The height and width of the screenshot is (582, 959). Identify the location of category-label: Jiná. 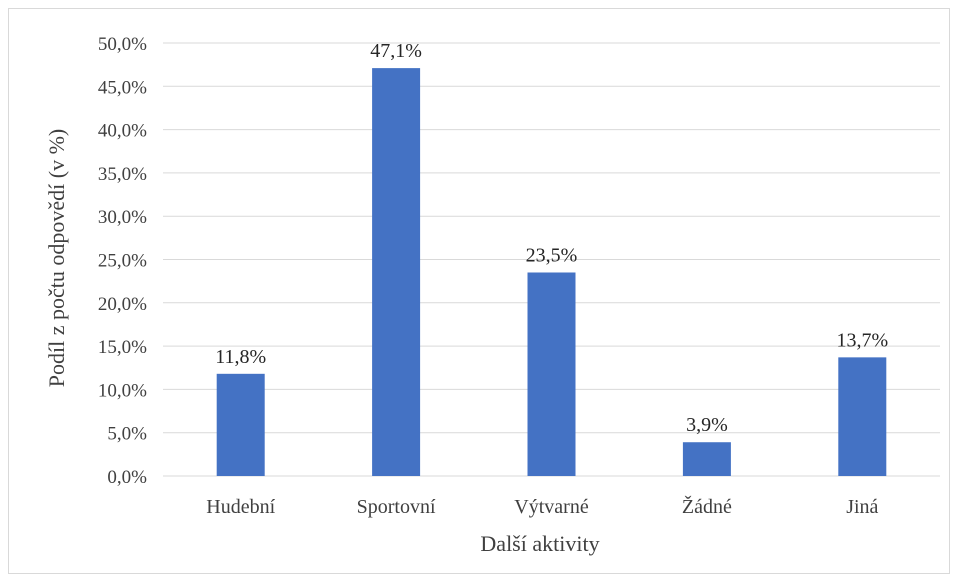
(862, 507).